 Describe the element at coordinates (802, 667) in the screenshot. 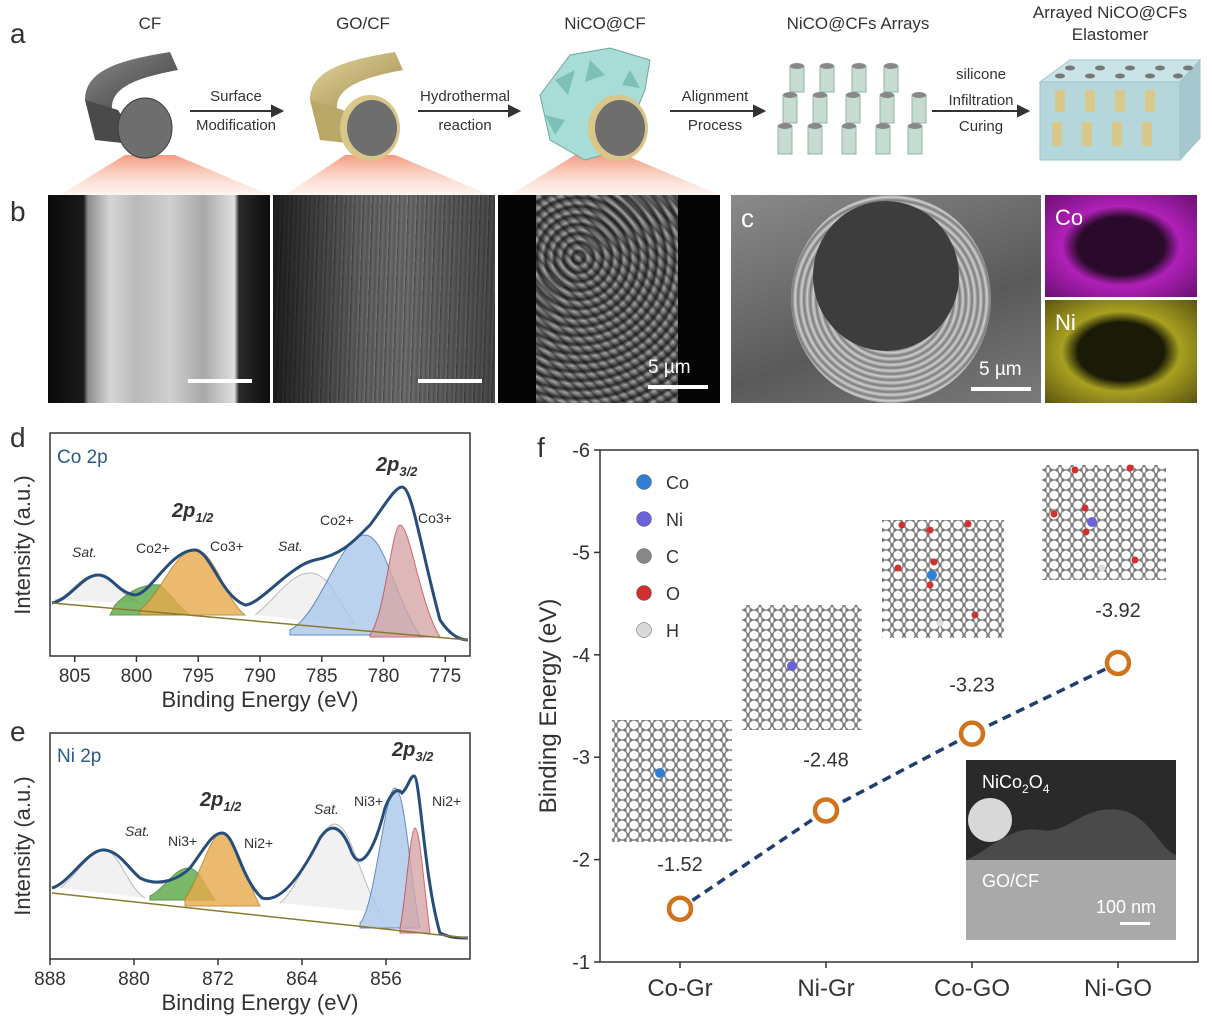

I see `structure-ni-gr-icon` at that location.